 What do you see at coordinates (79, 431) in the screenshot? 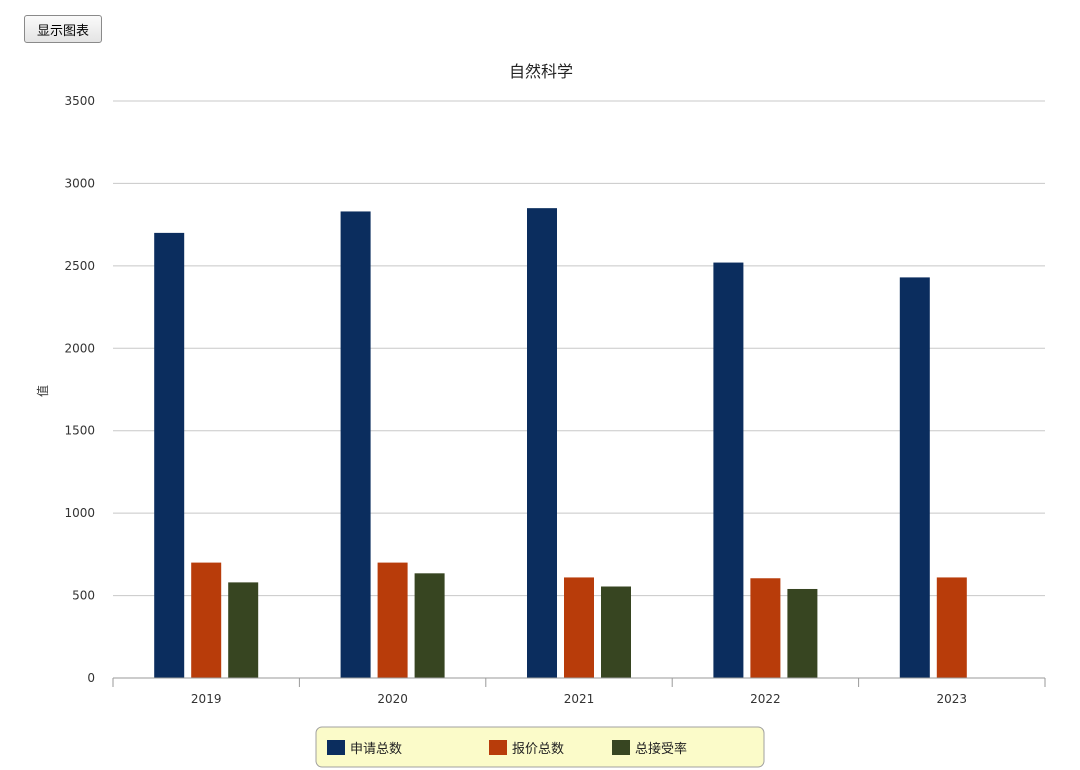
I see `y-tick-label: 1500` at bounding box center [79, 431].